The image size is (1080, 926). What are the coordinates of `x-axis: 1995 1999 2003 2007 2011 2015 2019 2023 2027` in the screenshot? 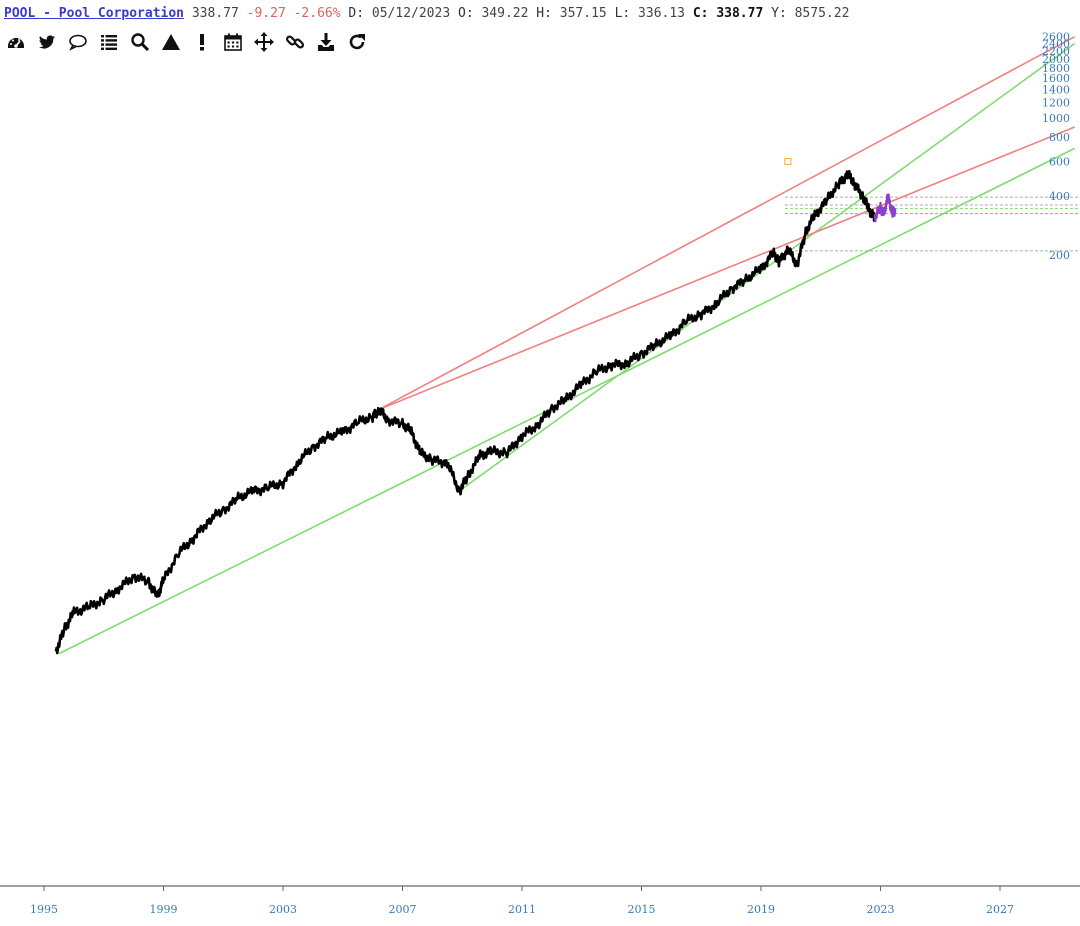 It's located at (522, 901).